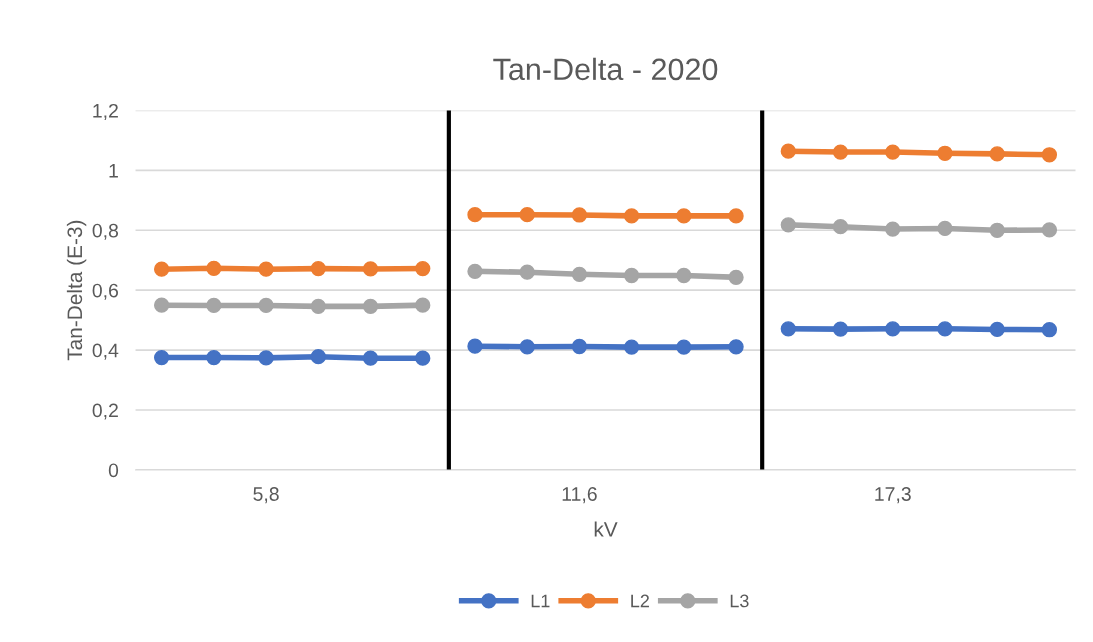 This screenshot has width=1093, height=642. Describe the element at coordinates (105, 111) in the screenshot. I see `y-tick-label: 1,2` at that location.